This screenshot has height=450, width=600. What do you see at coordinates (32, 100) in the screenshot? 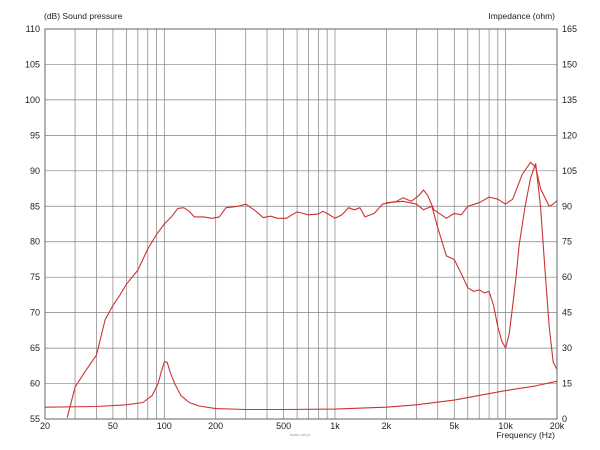
I see `y-left-tick-label: 100` at bounding box center [32, 100].